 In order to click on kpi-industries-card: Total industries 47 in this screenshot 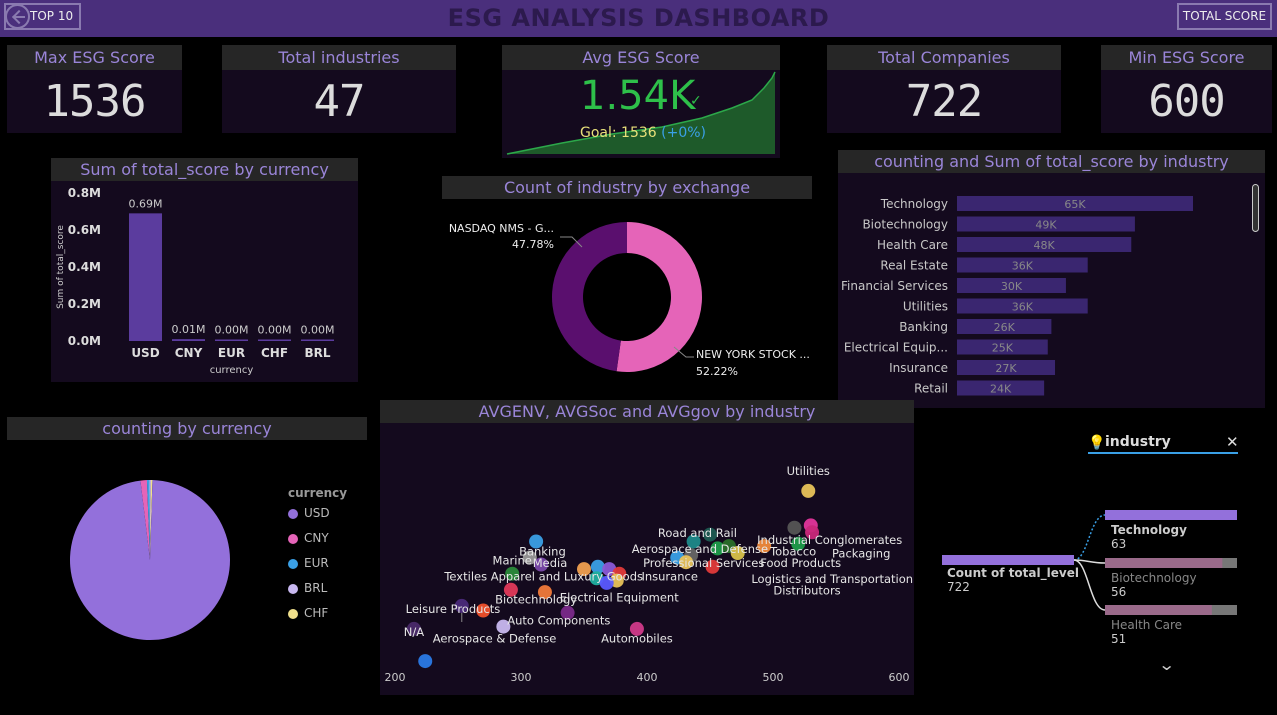, I will do `click(339, 89)`.